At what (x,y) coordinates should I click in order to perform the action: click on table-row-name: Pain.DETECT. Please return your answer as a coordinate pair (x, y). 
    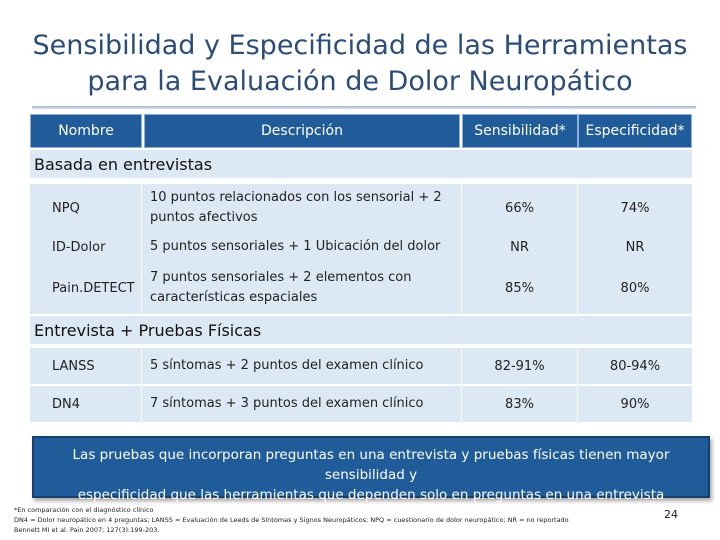
    Looking at the image, I should click on (86, 288).